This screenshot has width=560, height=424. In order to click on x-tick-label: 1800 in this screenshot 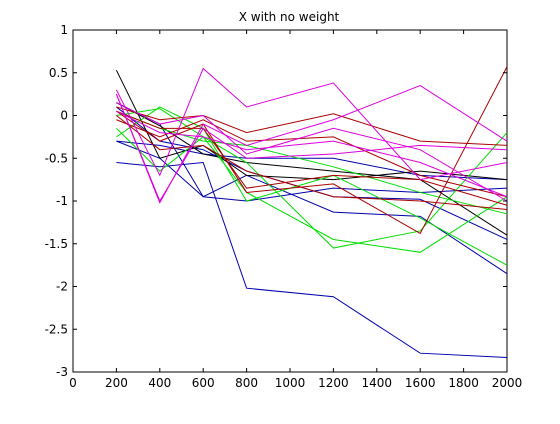, I will do `click(463, 383)`.